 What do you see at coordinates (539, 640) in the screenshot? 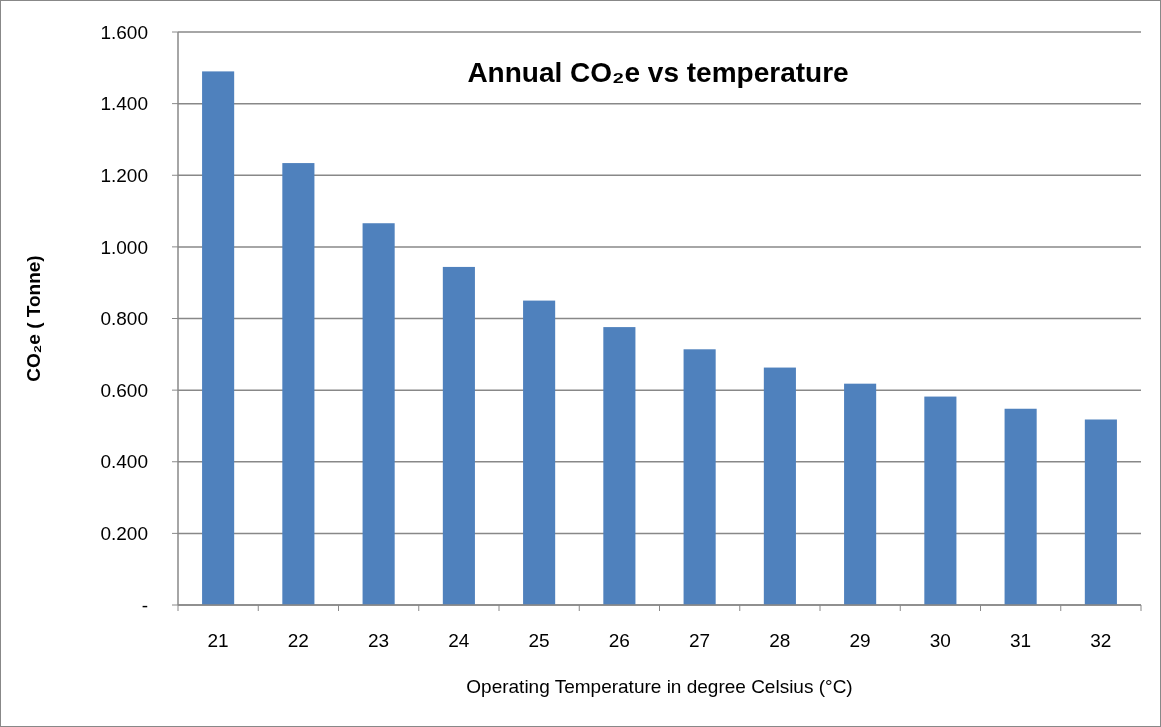
I see `x-tick-label: 25` at bounding box center [539, 640].